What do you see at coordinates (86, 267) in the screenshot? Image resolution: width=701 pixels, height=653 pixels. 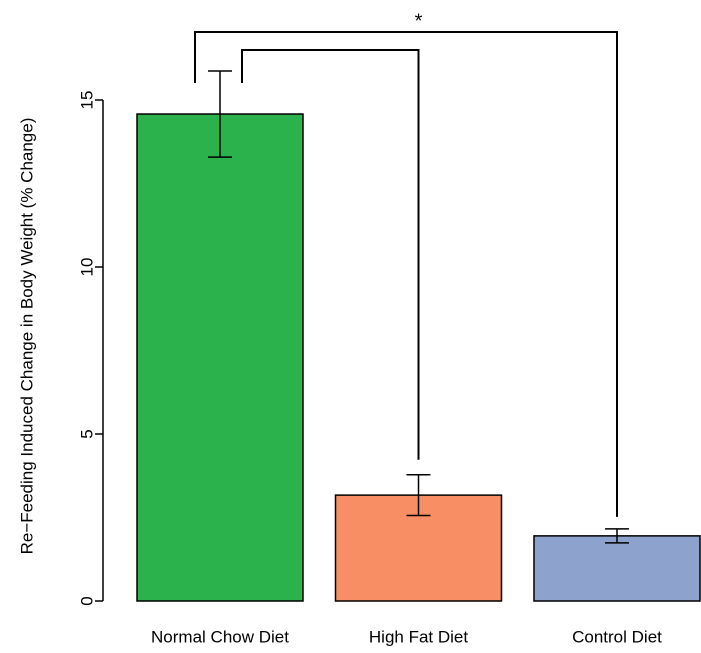 I see `y-tick-label: 10` at bounding box center [86, 267].